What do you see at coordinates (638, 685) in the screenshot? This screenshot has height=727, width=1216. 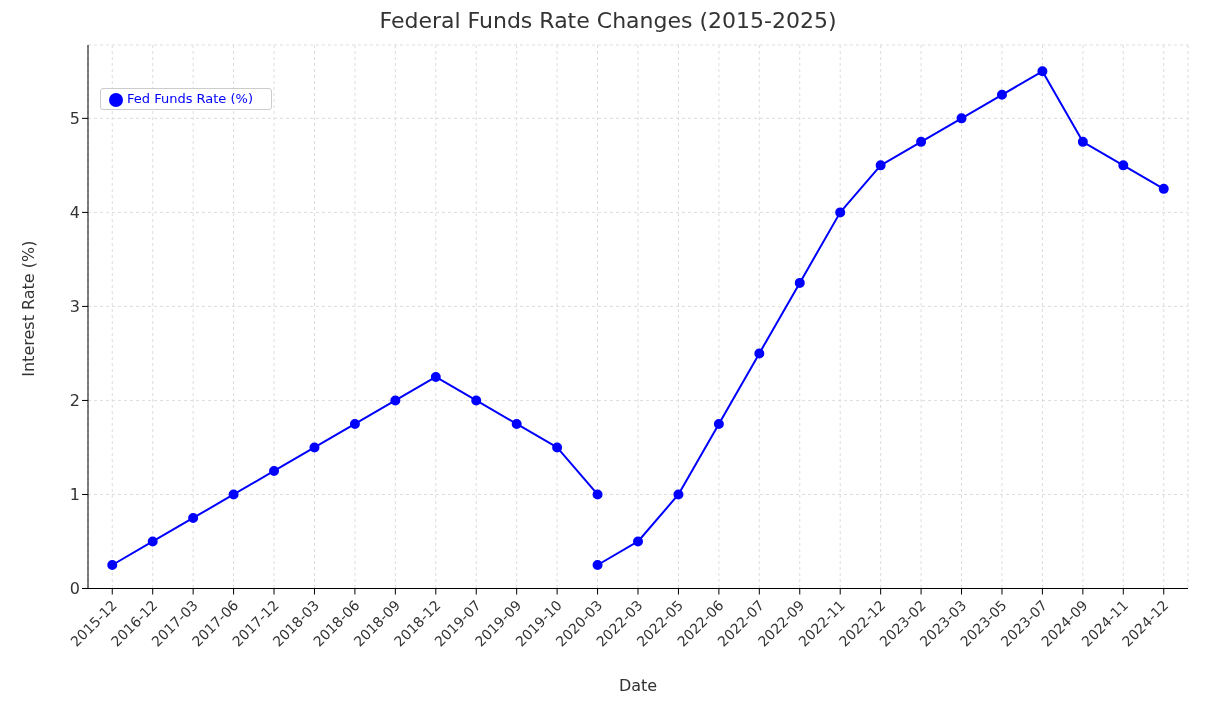 I see `x-axis-title: Date` at bounding box center [638, 685].